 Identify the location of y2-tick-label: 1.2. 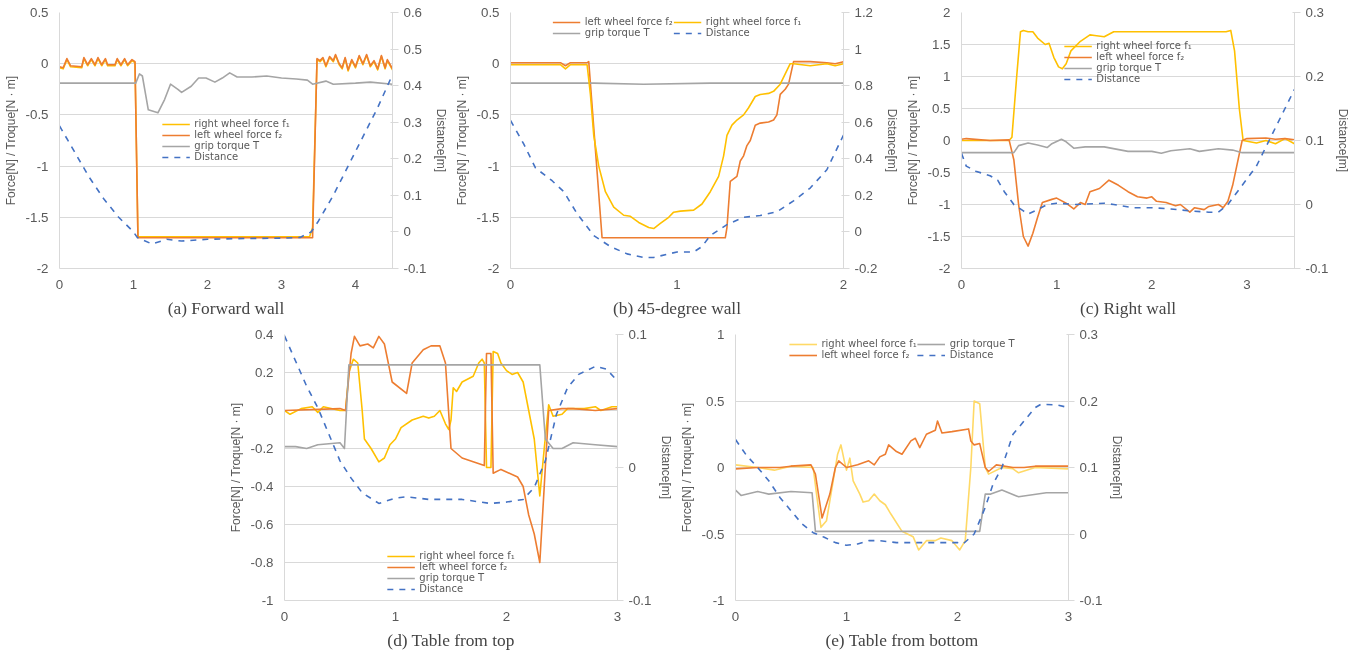
(864, 12).